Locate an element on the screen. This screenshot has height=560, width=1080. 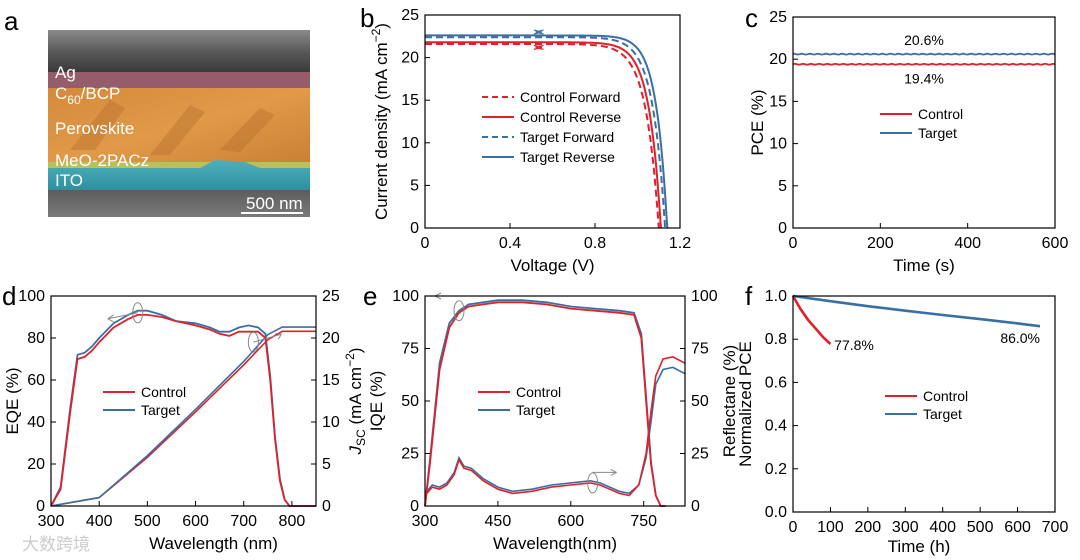
pce-ytick-label: 5 is located at coordinates (782, 186).